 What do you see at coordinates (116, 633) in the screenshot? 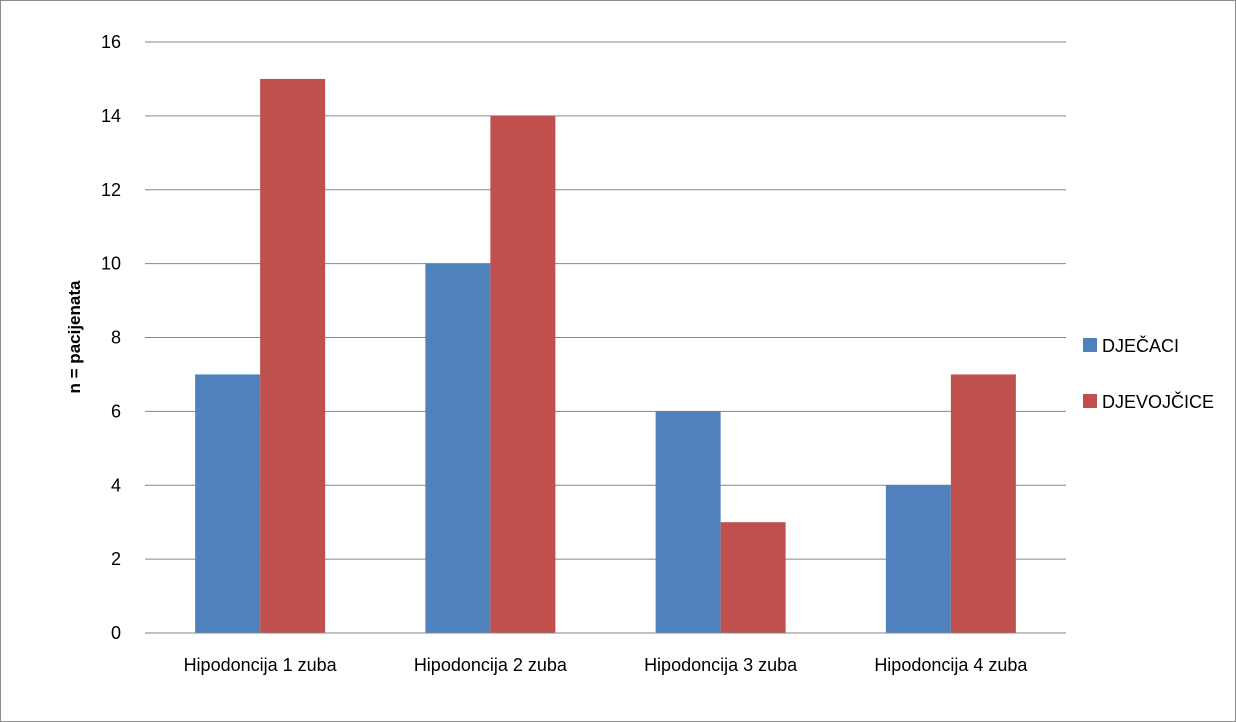
I see `y-tick-label: 0` at bounding box center [116, 633].